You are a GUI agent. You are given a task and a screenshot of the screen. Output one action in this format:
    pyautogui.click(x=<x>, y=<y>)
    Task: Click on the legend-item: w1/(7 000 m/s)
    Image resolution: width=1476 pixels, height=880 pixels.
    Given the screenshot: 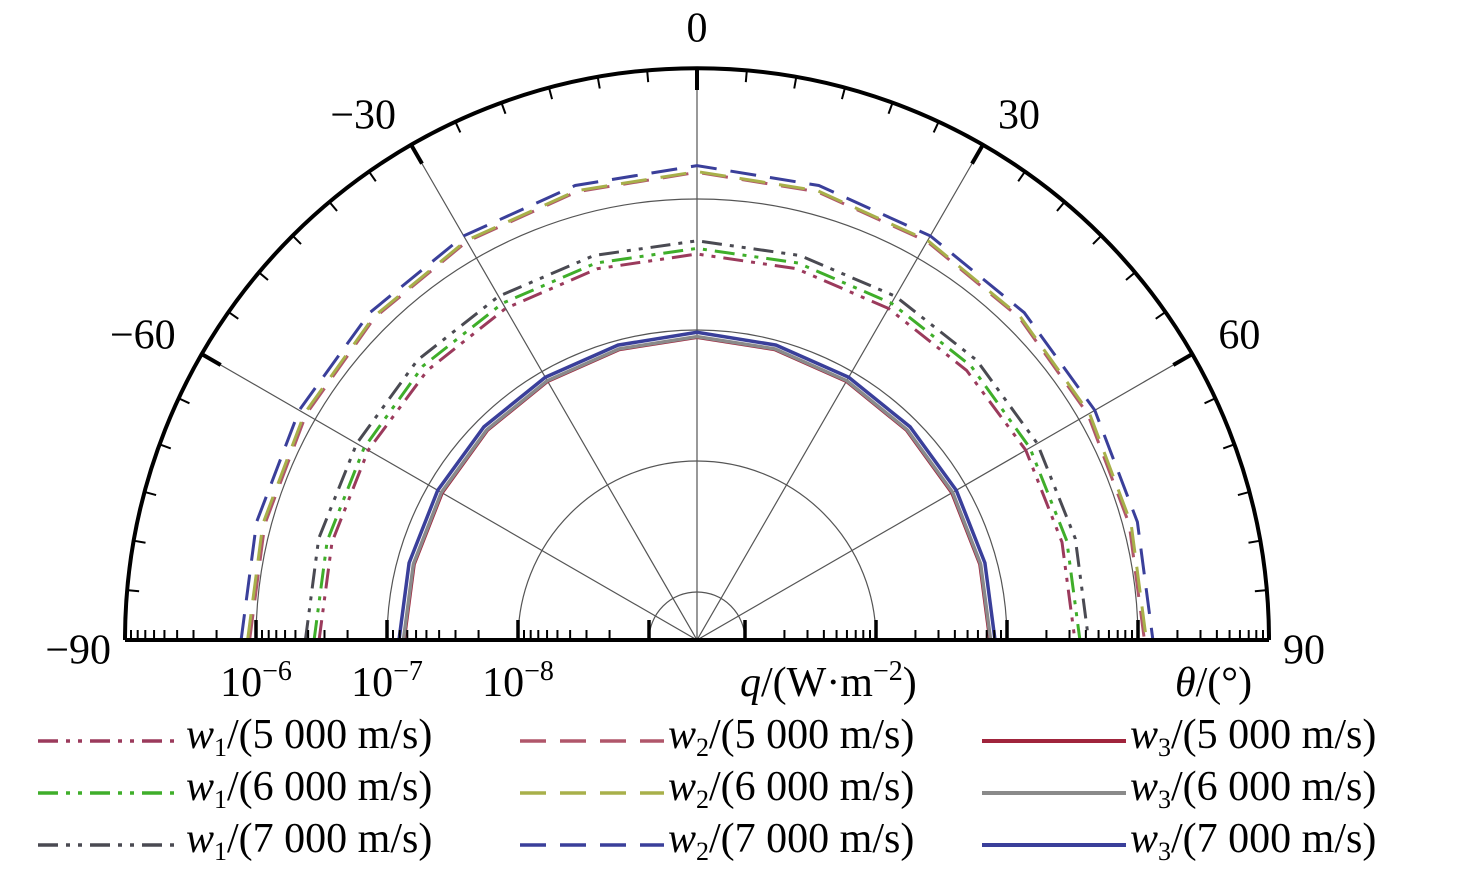 What is the action you would take?
    pyautogui.click(x=234, y=843)
    